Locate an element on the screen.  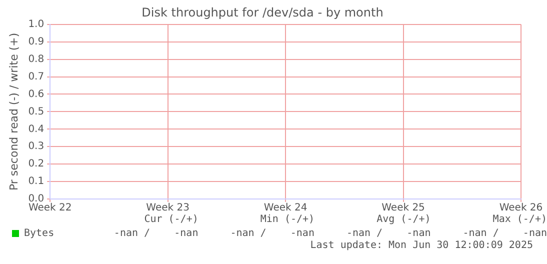
y-tick-label: 0.6 is located at coordinates (36, 94).